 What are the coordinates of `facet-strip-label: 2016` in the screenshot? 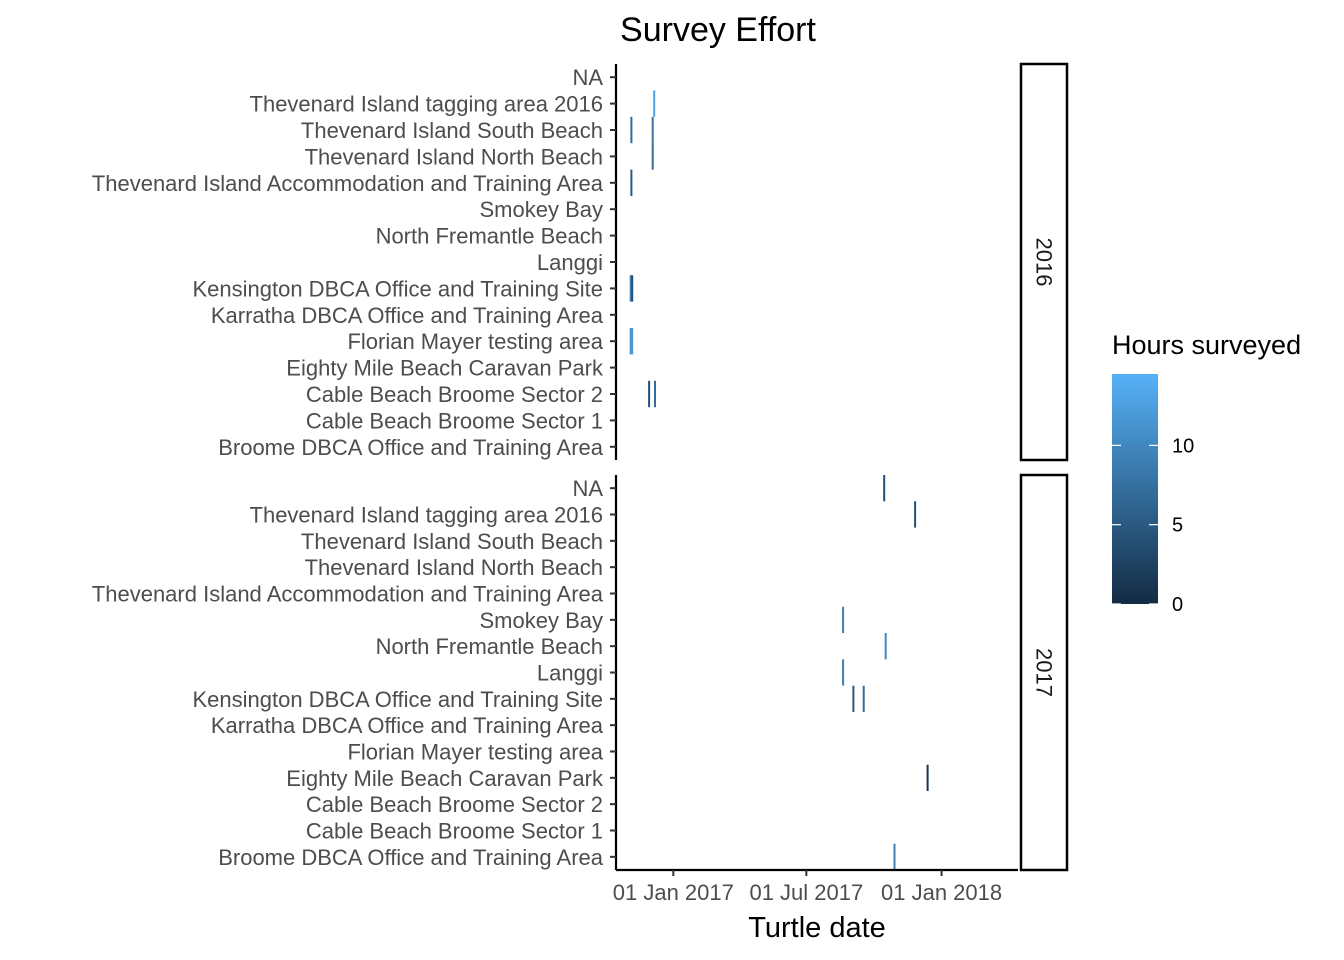 It's located at (1044, 262).